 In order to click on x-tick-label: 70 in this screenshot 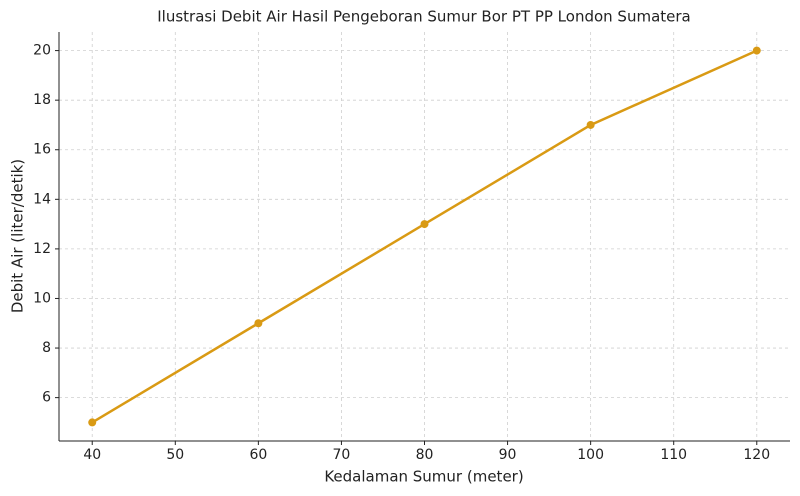, I will do `click(342, 455)`.